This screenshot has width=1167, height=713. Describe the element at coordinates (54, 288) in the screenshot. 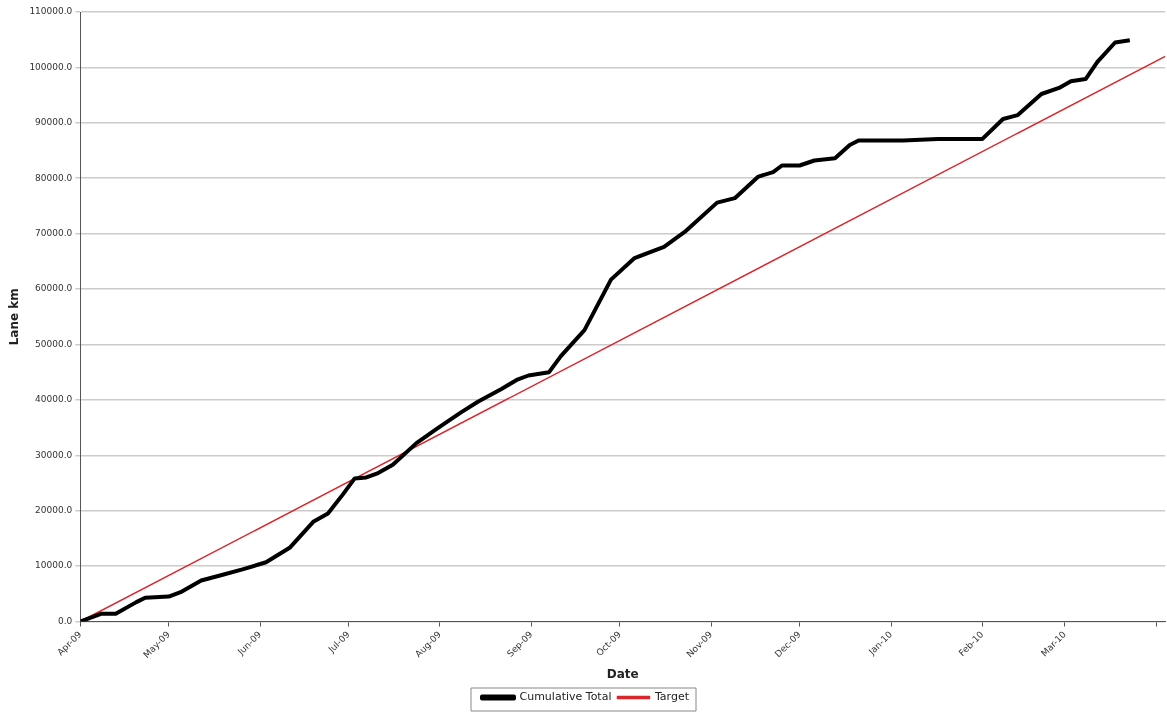

I see `y-tick-label: 60000.0` at that location.